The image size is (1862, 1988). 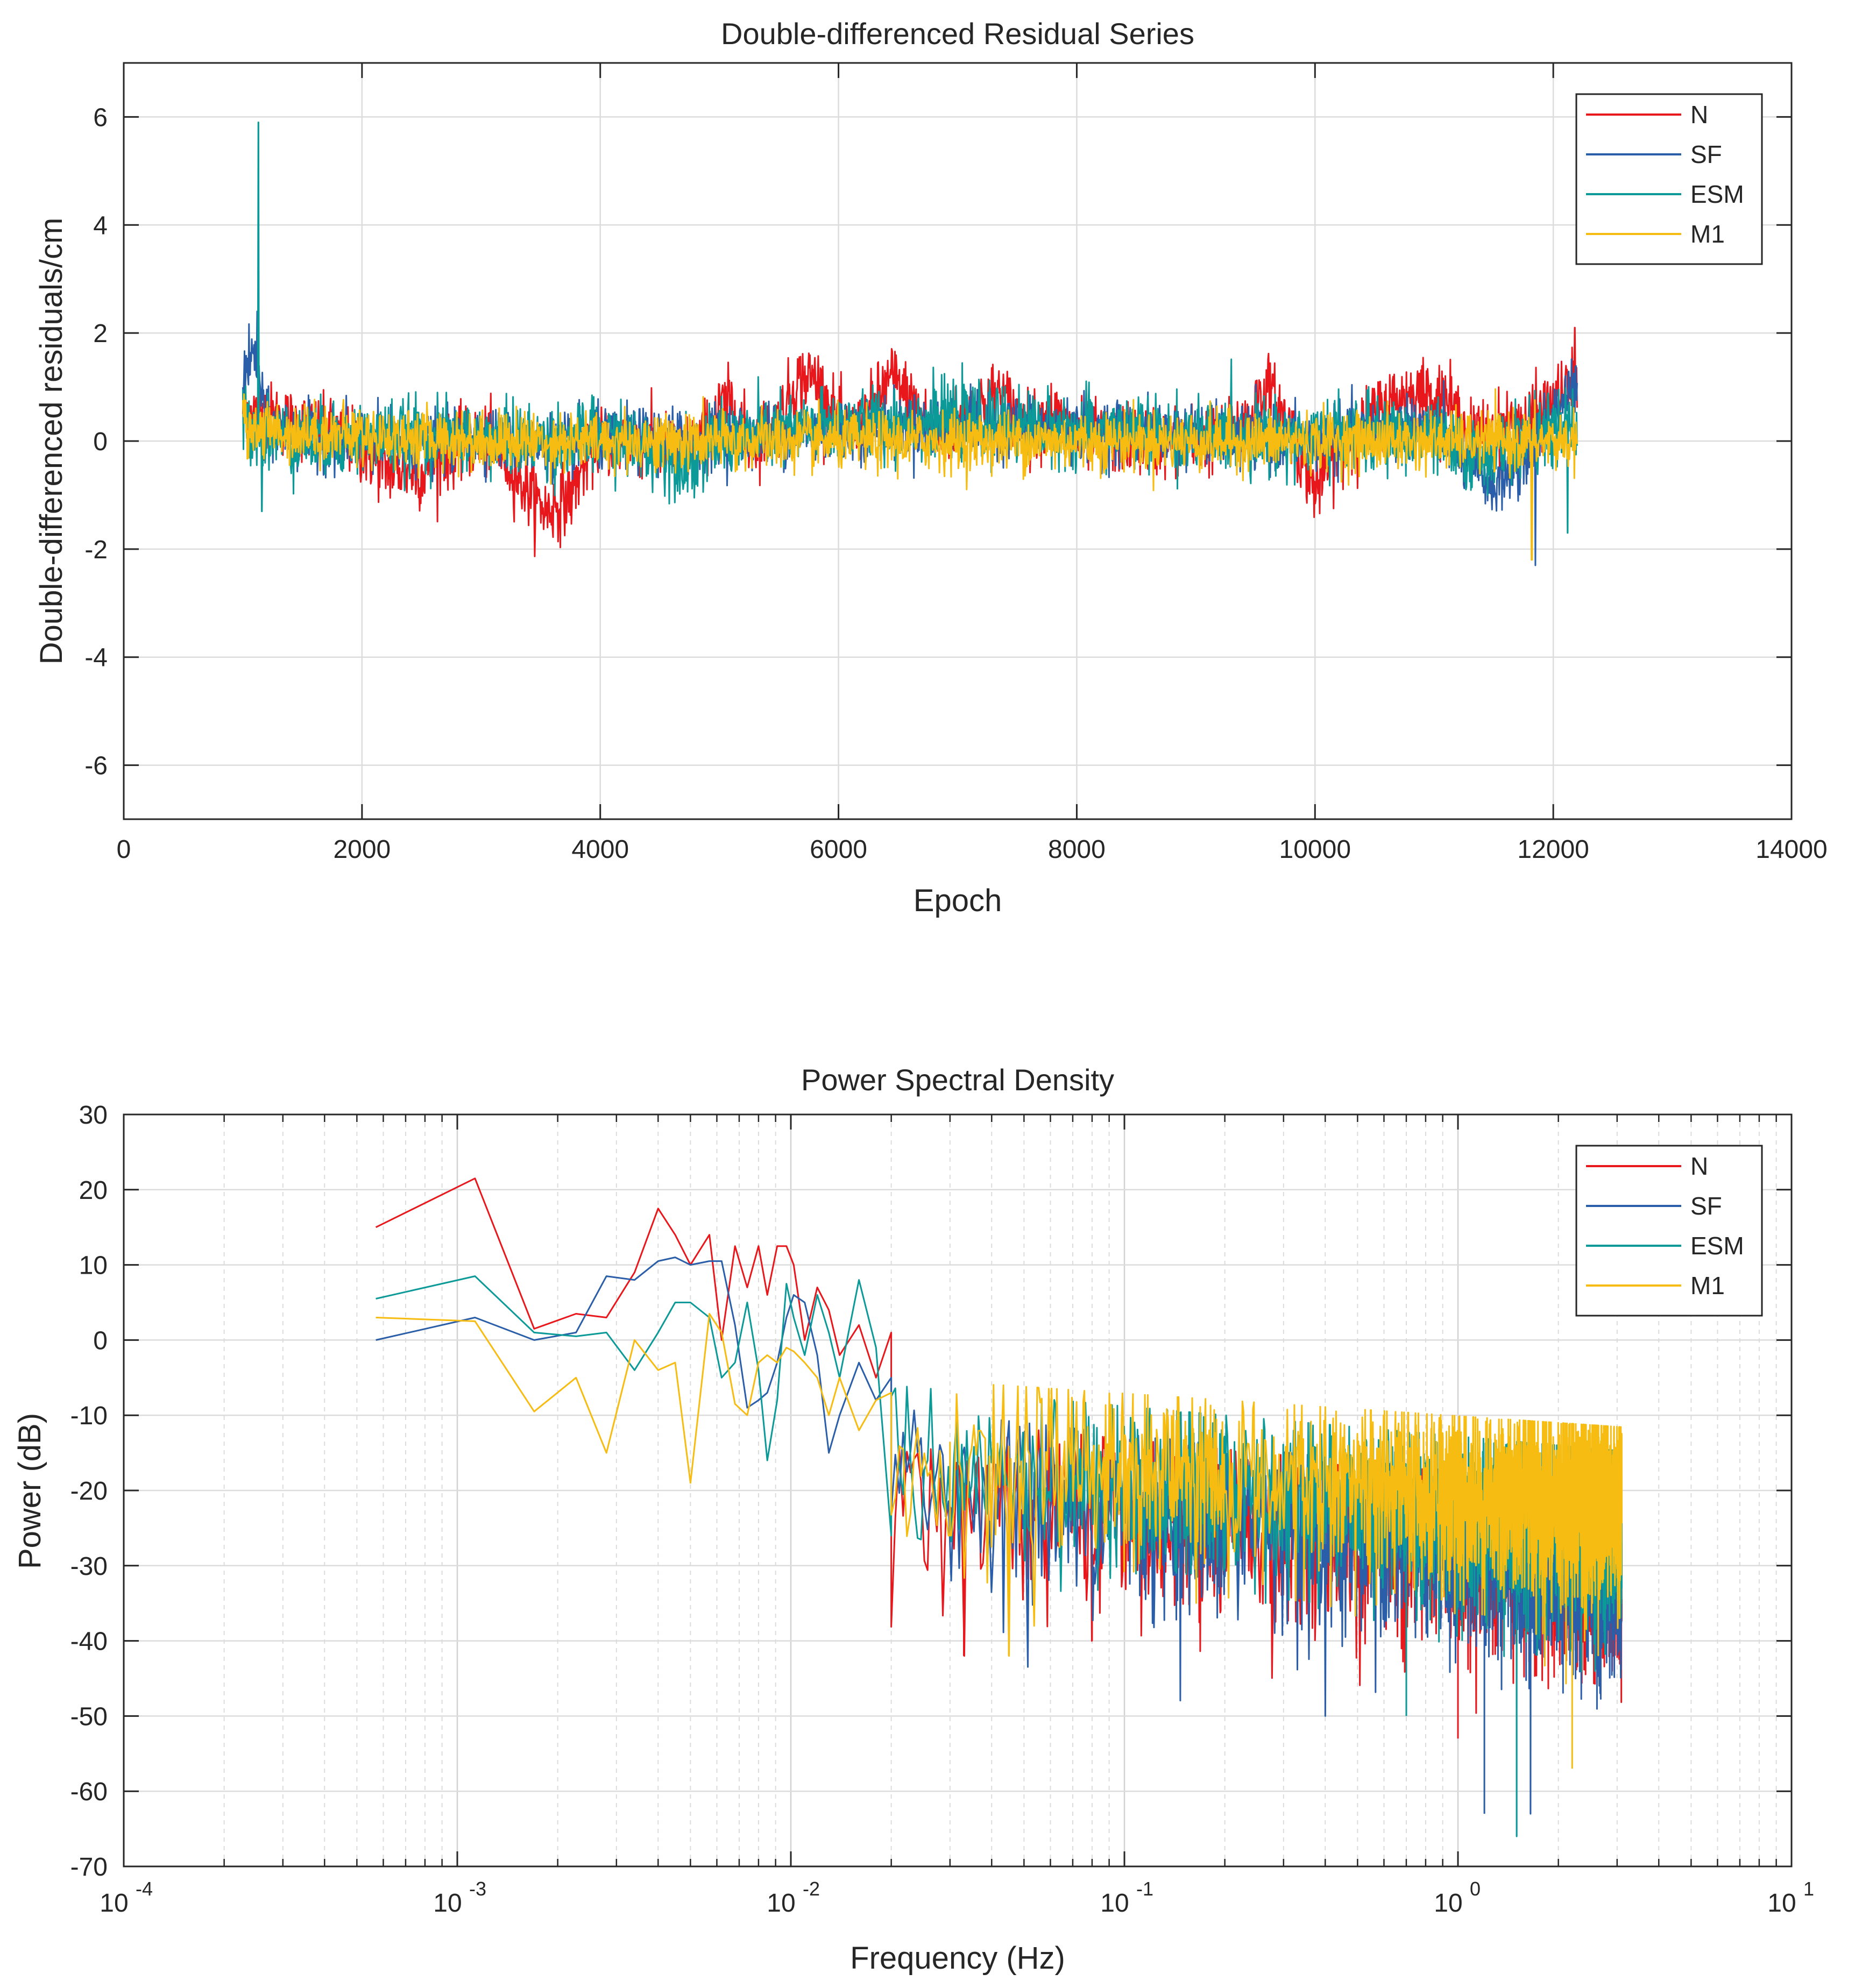 I want to click on chart1-y-tick-label: -6, so click(x=96, y=766).